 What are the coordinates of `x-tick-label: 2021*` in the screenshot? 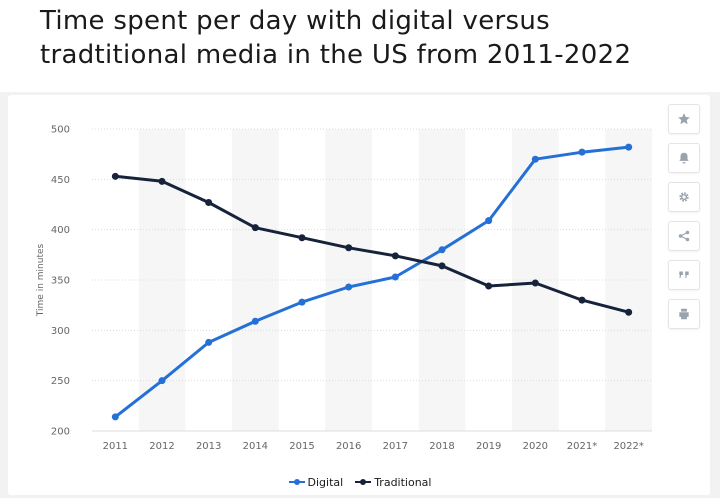 It's located at (582, 446).